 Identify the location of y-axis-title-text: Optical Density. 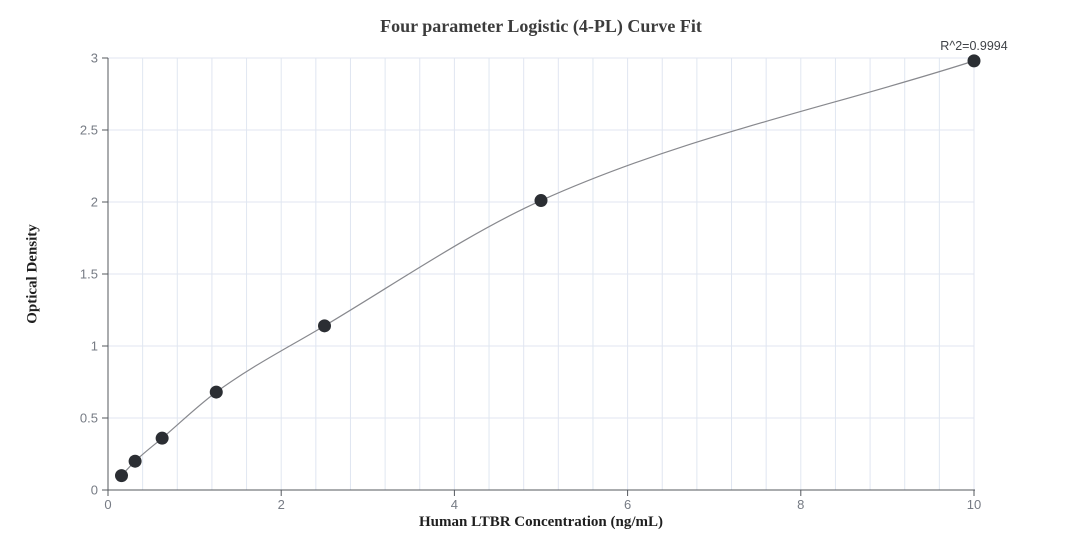
(32, 274).